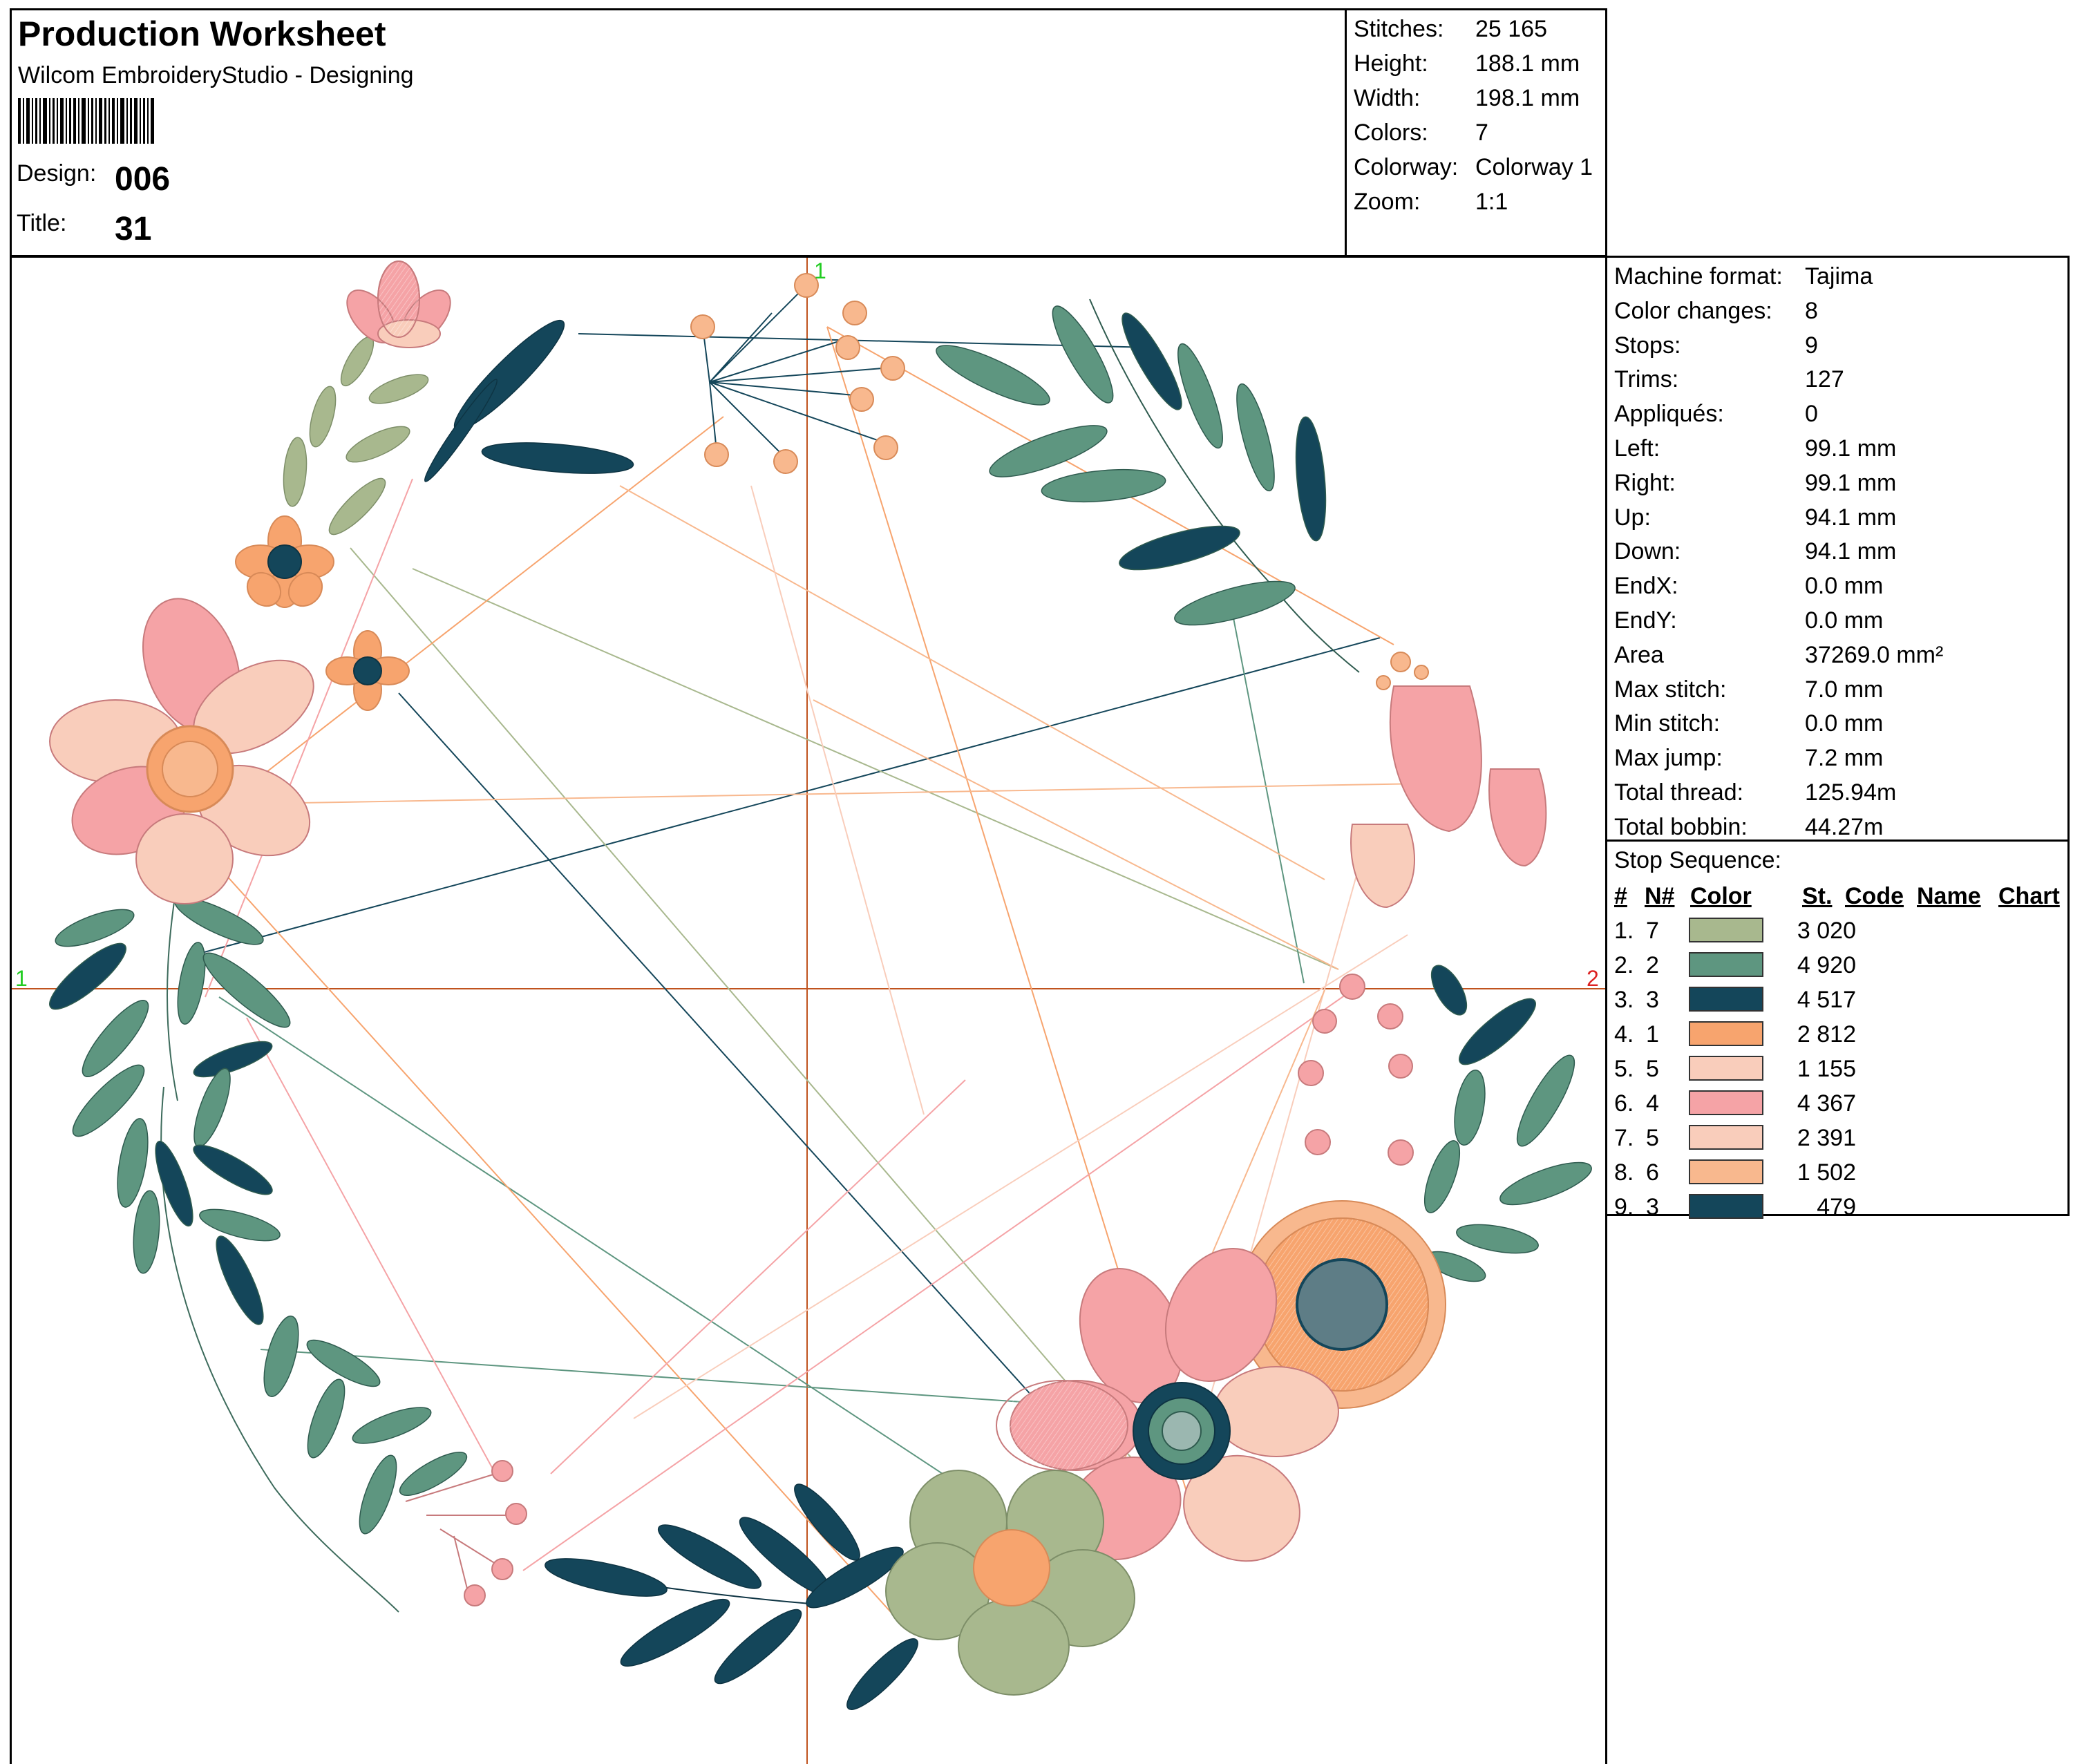 The height and width of the screenshot is (1764, 2073). Describe the element at coordinates (1851, 449) in the screenshot. I see `machine-value: 99.1 mm` at that location.